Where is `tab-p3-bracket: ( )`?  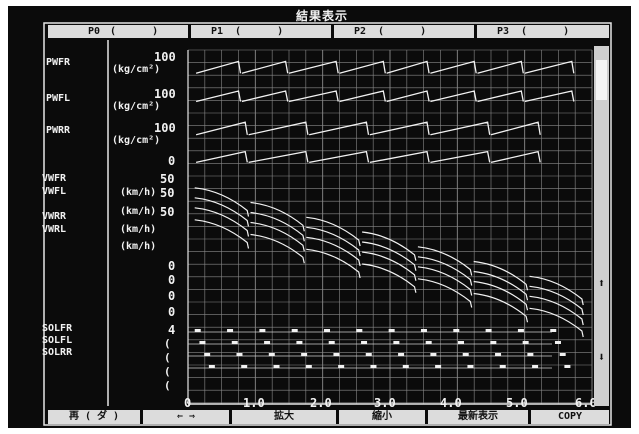 tab-p3-bracket: ( ) is located at coordinates (545, 31).